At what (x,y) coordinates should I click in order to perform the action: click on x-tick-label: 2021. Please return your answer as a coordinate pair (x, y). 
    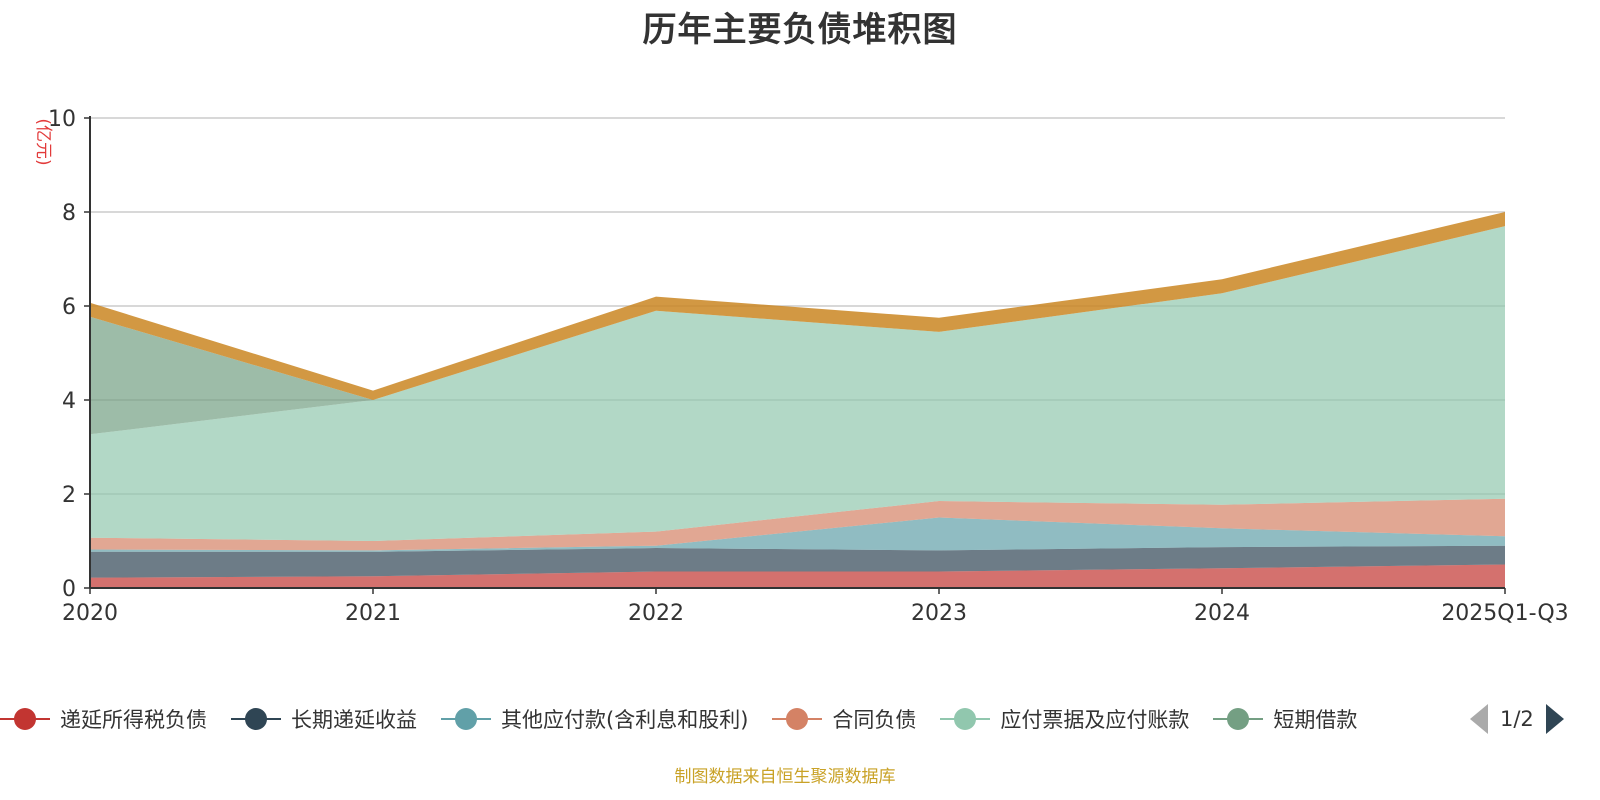
    Looking at the image, I should click on (373, 613).